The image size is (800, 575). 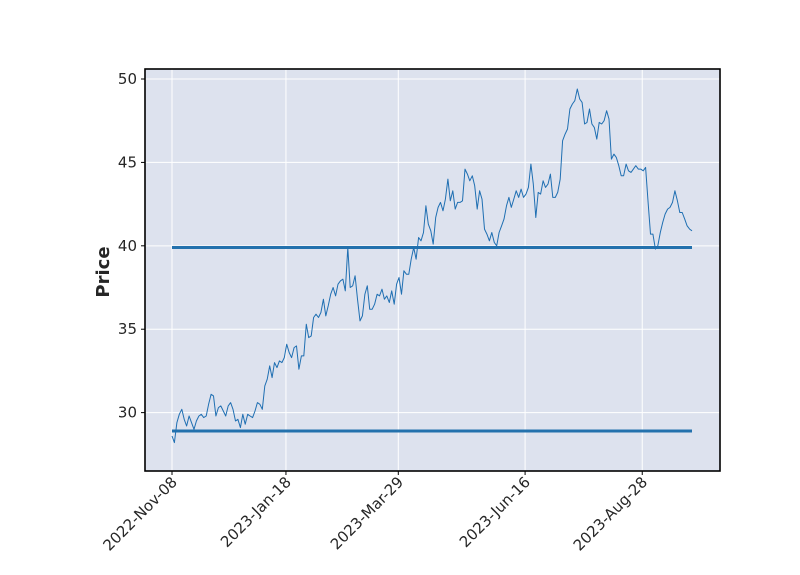 What do you see at coordinates (103, 271) in the screenshot?
I see `y-axis-label: Price` at bounding box center [103, 271].